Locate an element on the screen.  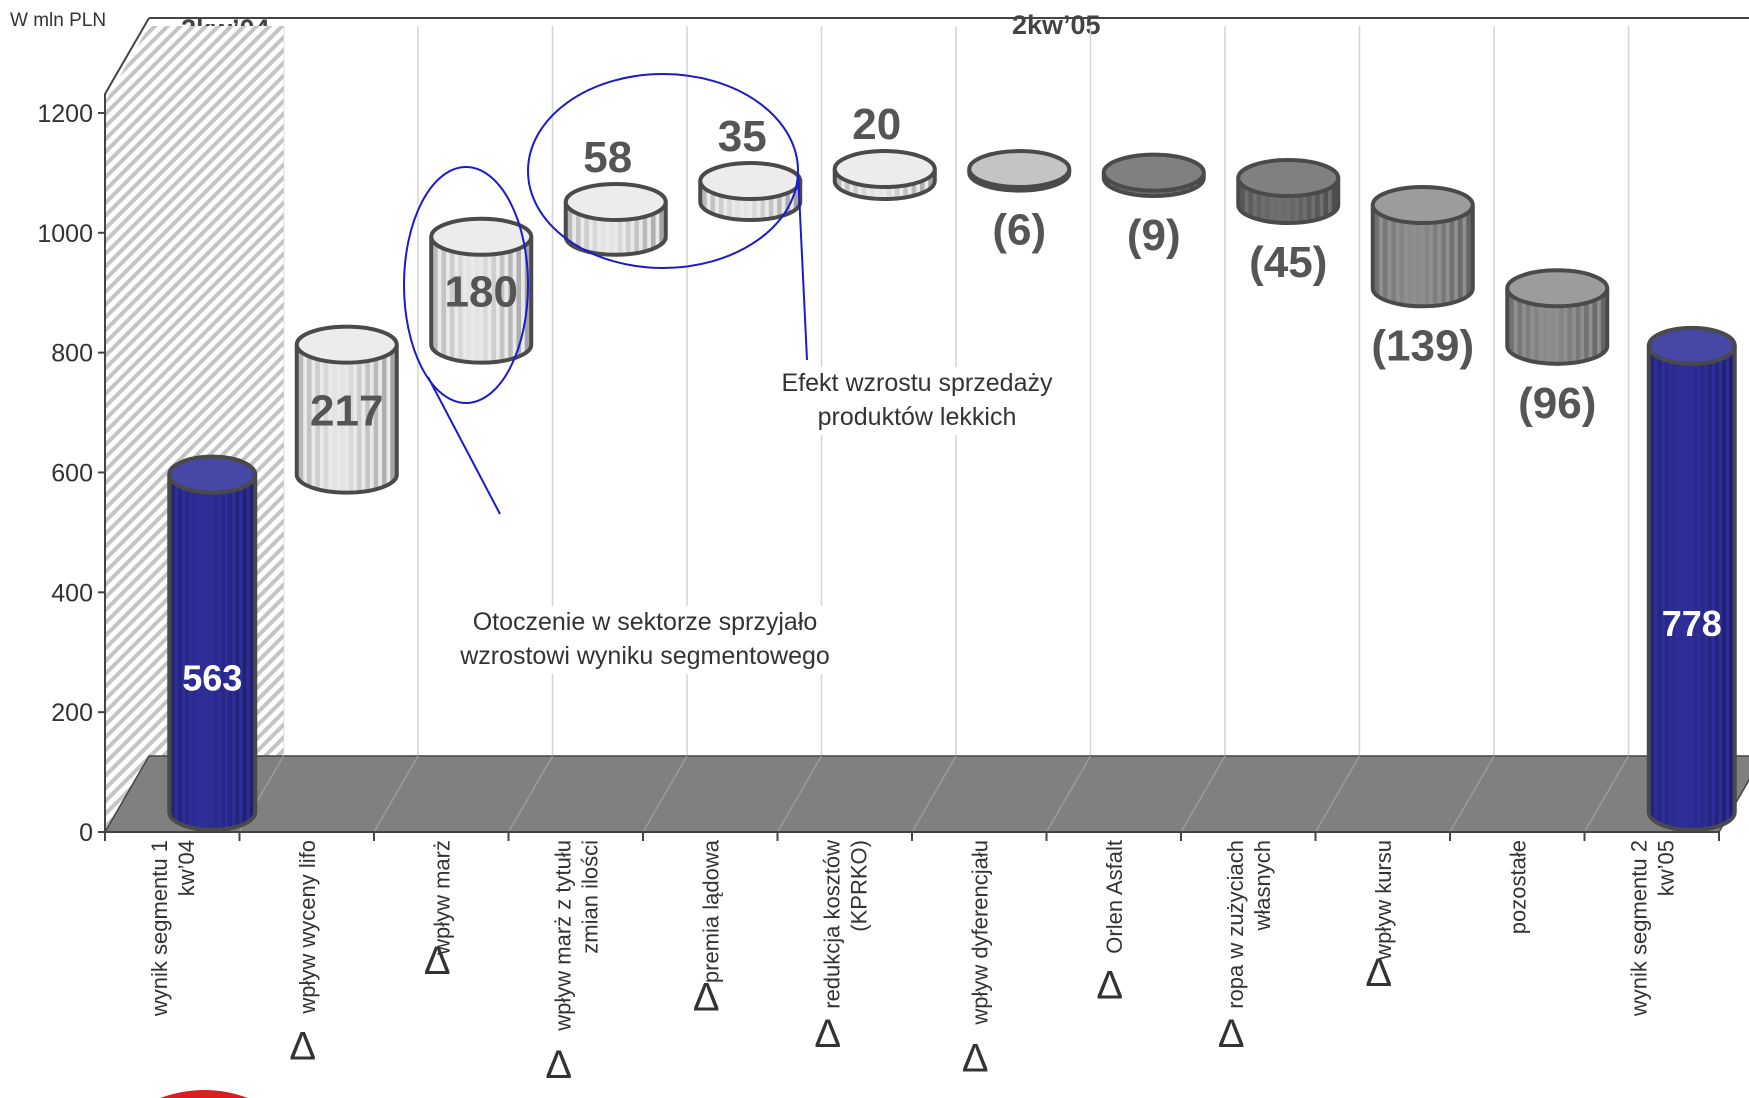
delta-marker-7: ∆ is located at coordinates (1110, 985).